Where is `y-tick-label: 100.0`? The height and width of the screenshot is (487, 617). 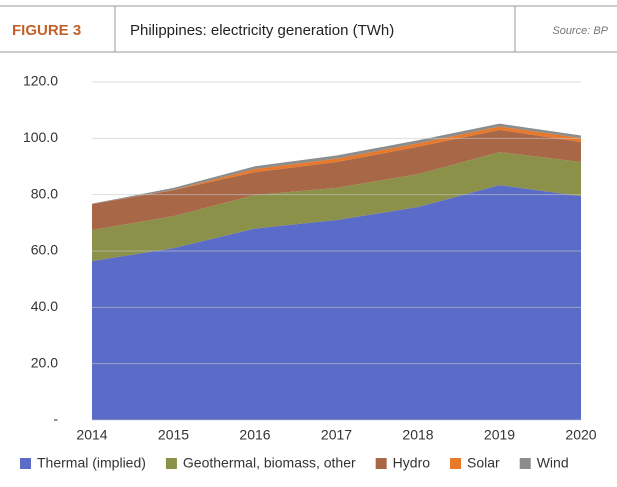 y-tick-label: 100.0 is located at coordinates (40, 137).